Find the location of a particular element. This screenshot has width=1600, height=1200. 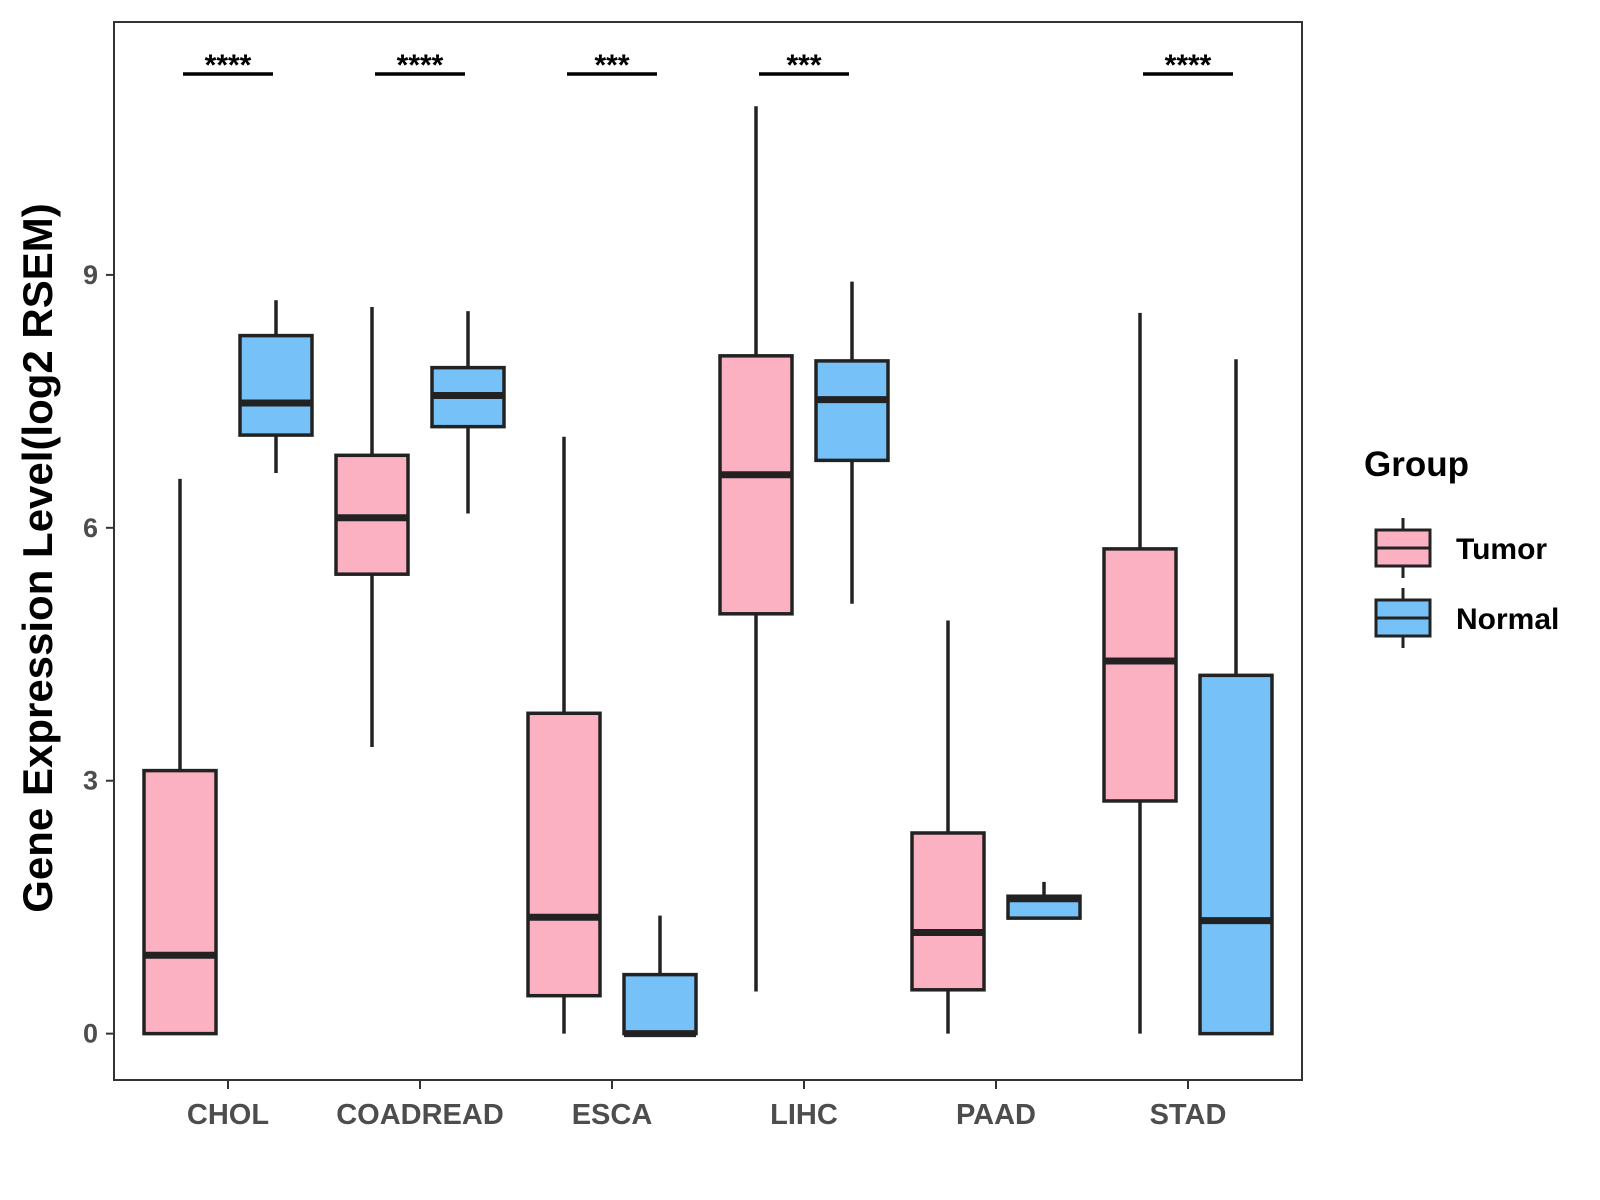

y-tick-label: 3 is located at coordinates (90, 781).